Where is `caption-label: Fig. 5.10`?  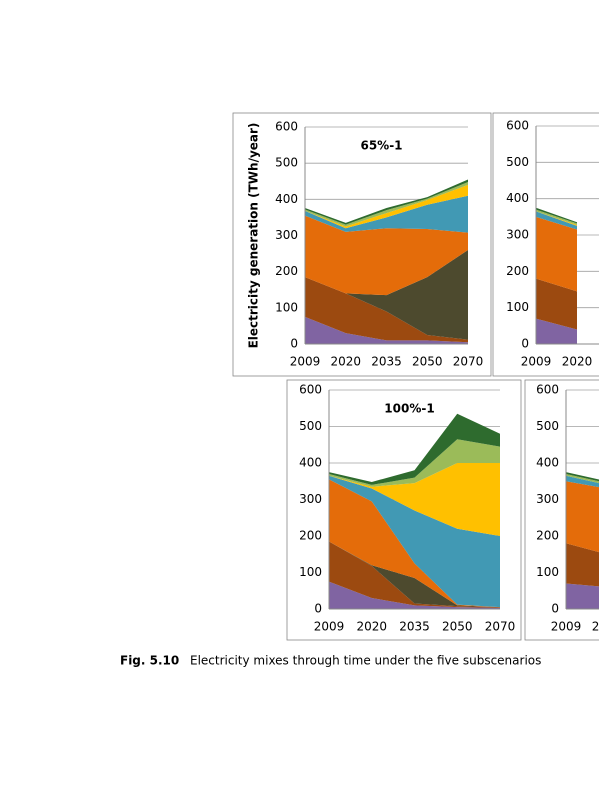 caption-label: Fig. 5.10 is located at coordinates (149, 661).